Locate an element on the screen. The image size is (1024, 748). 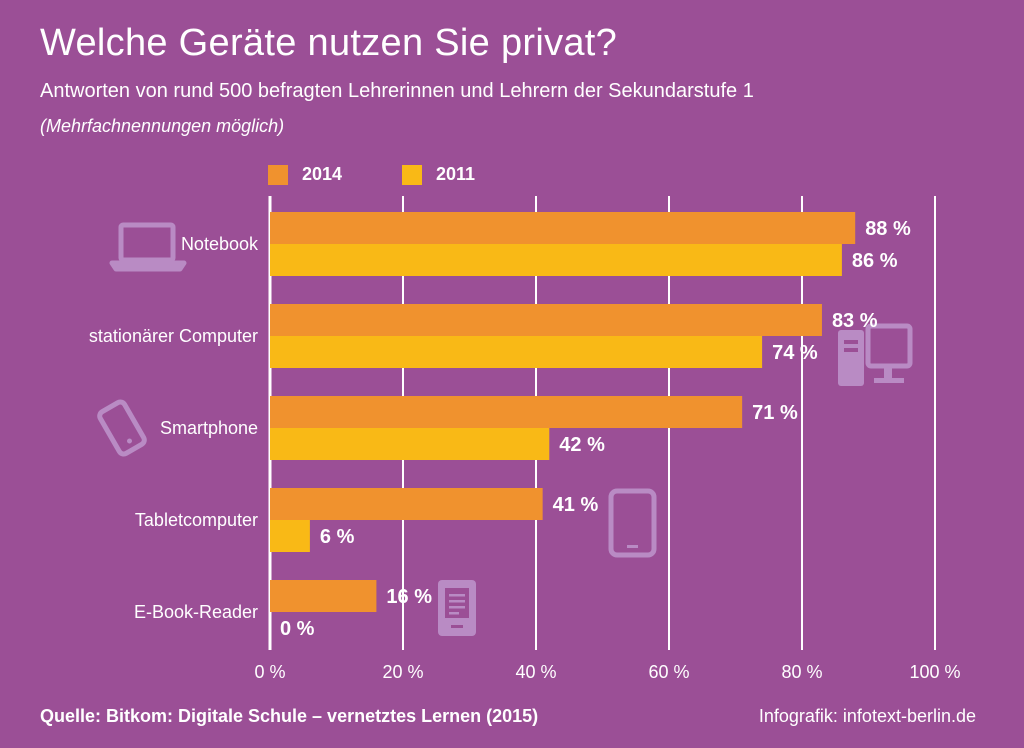
legend-item-2011: 2011 is located at coordinates (438, 174).